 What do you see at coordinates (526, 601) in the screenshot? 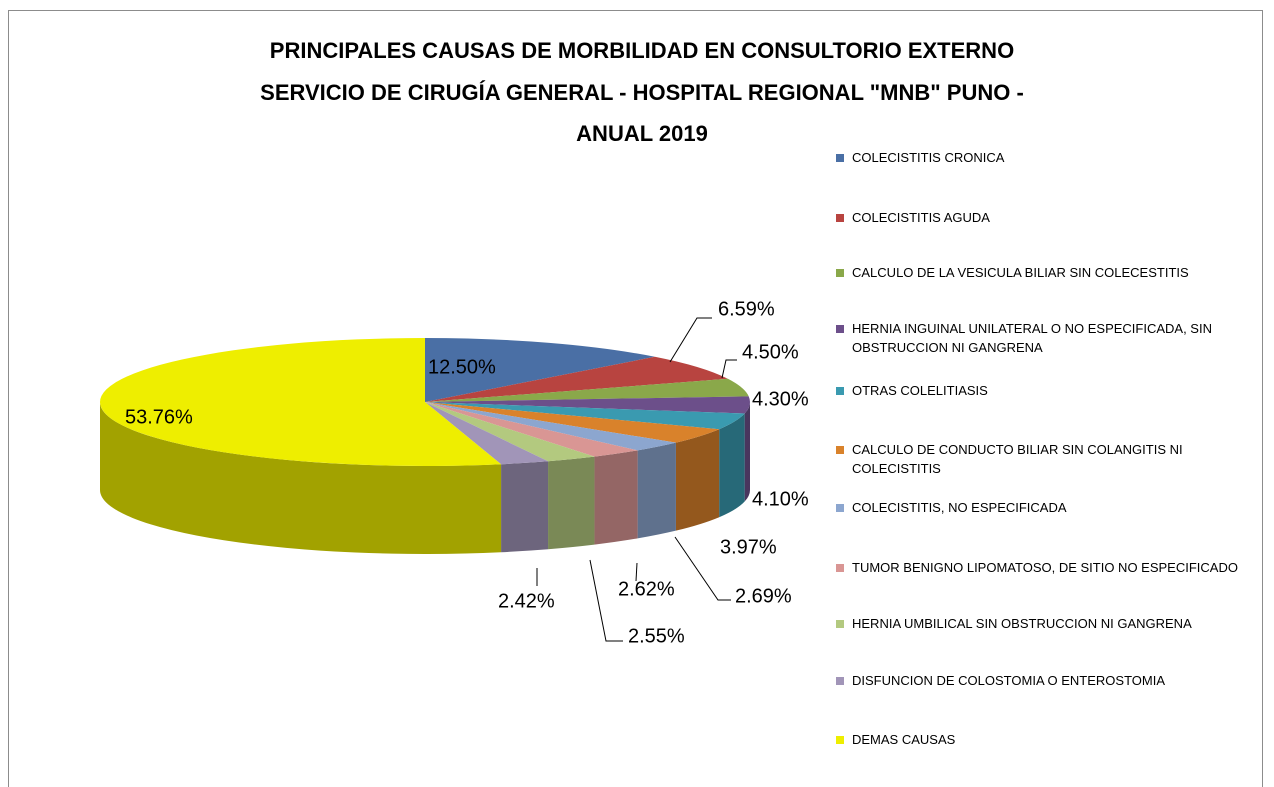
I see `data-label: 2.42%` at bounding box center [526, 601].